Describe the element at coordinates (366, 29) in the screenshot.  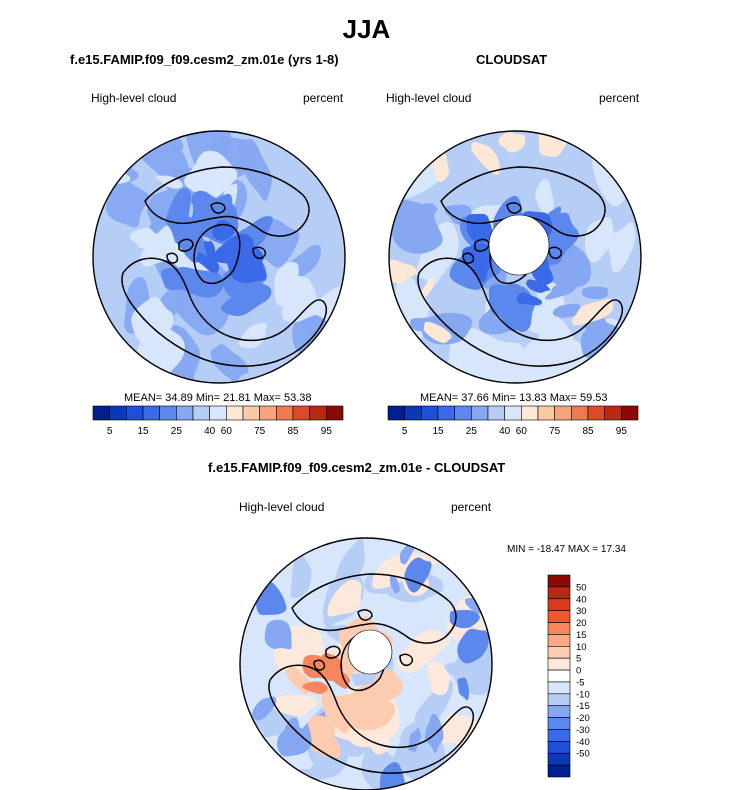
I see `figure-title: JJA` at that location.